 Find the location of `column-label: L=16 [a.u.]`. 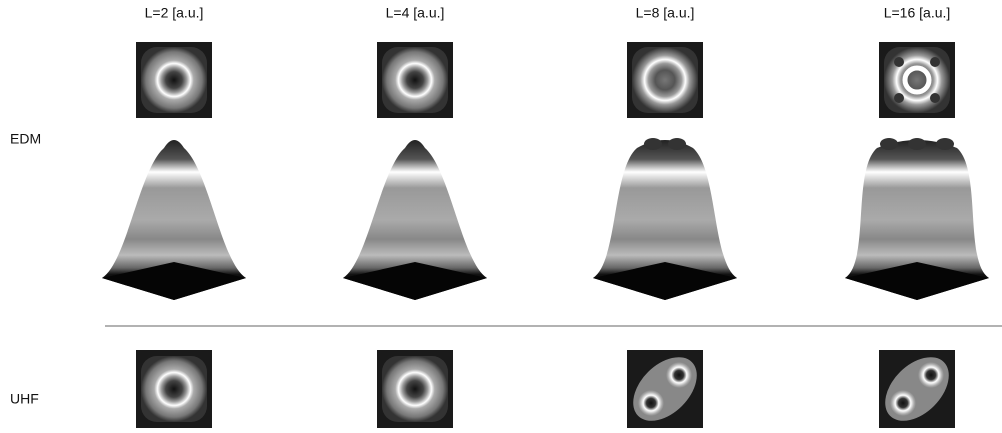

column-label: L=16 [a.u.] is located at coordinates (917, 13).